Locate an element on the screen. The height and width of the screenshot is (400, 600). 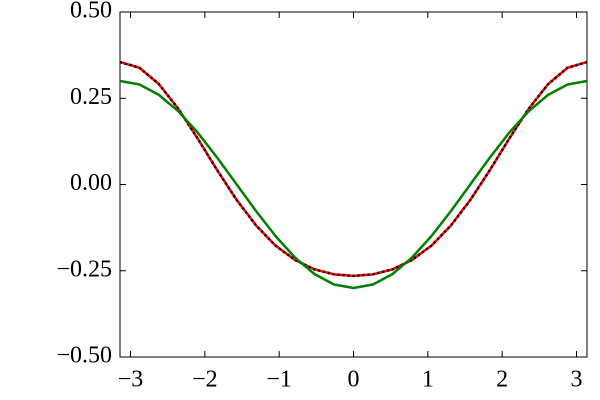
x-tick-label: 1 is located at coordinates (428, 380).